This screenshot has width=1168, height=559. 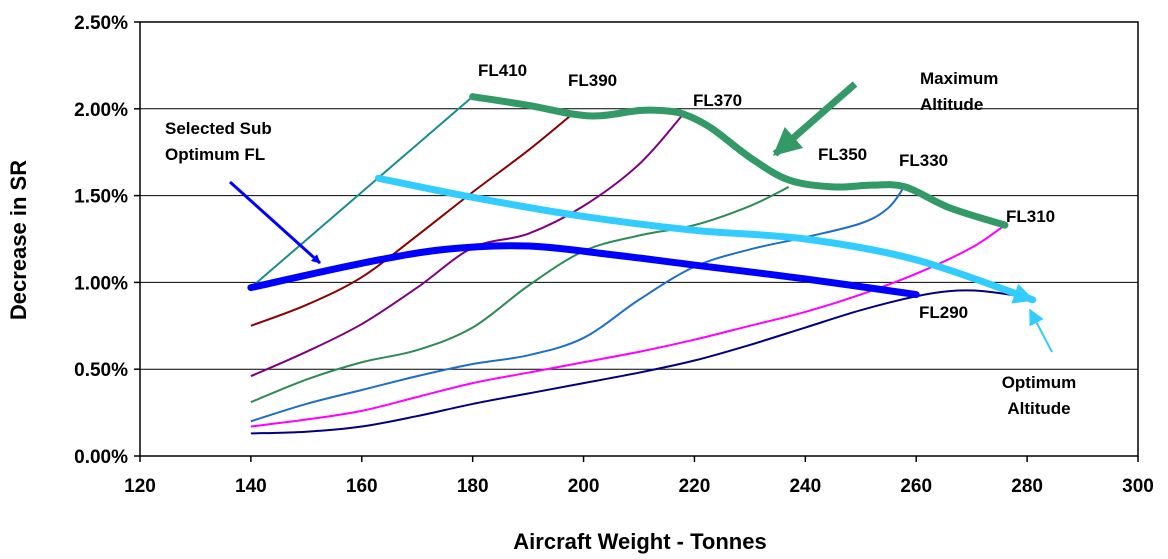 I want to click on annotation-fl370: FL370, so click(x=717, y=100).